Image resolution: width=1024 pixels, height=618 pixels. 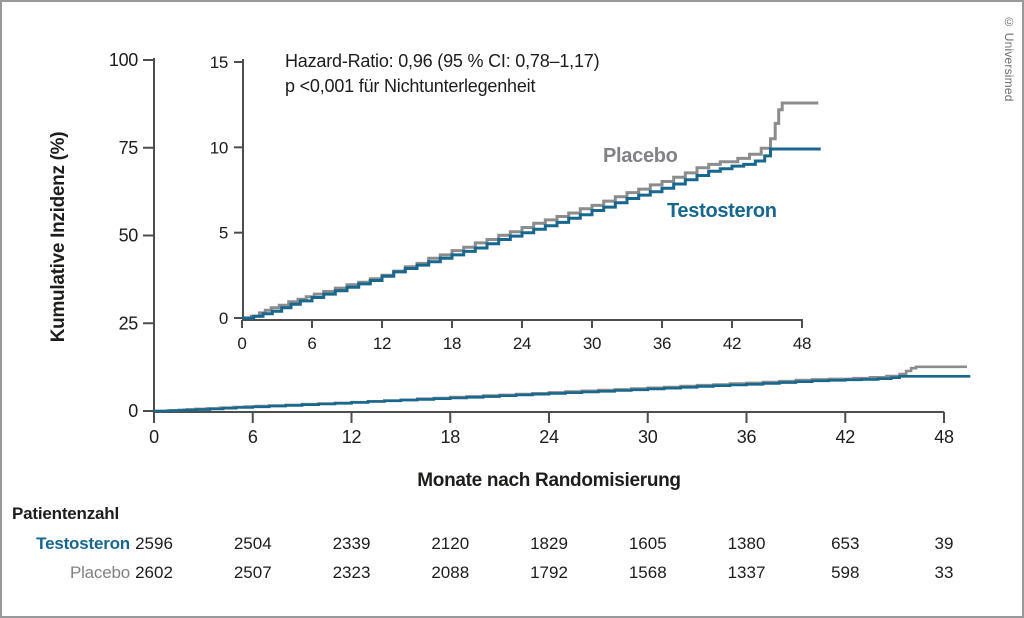 What do you see at coordinates (450, 572) in the screenshot?
I see `patient-count: 2088` at bounding box center [450, 572].